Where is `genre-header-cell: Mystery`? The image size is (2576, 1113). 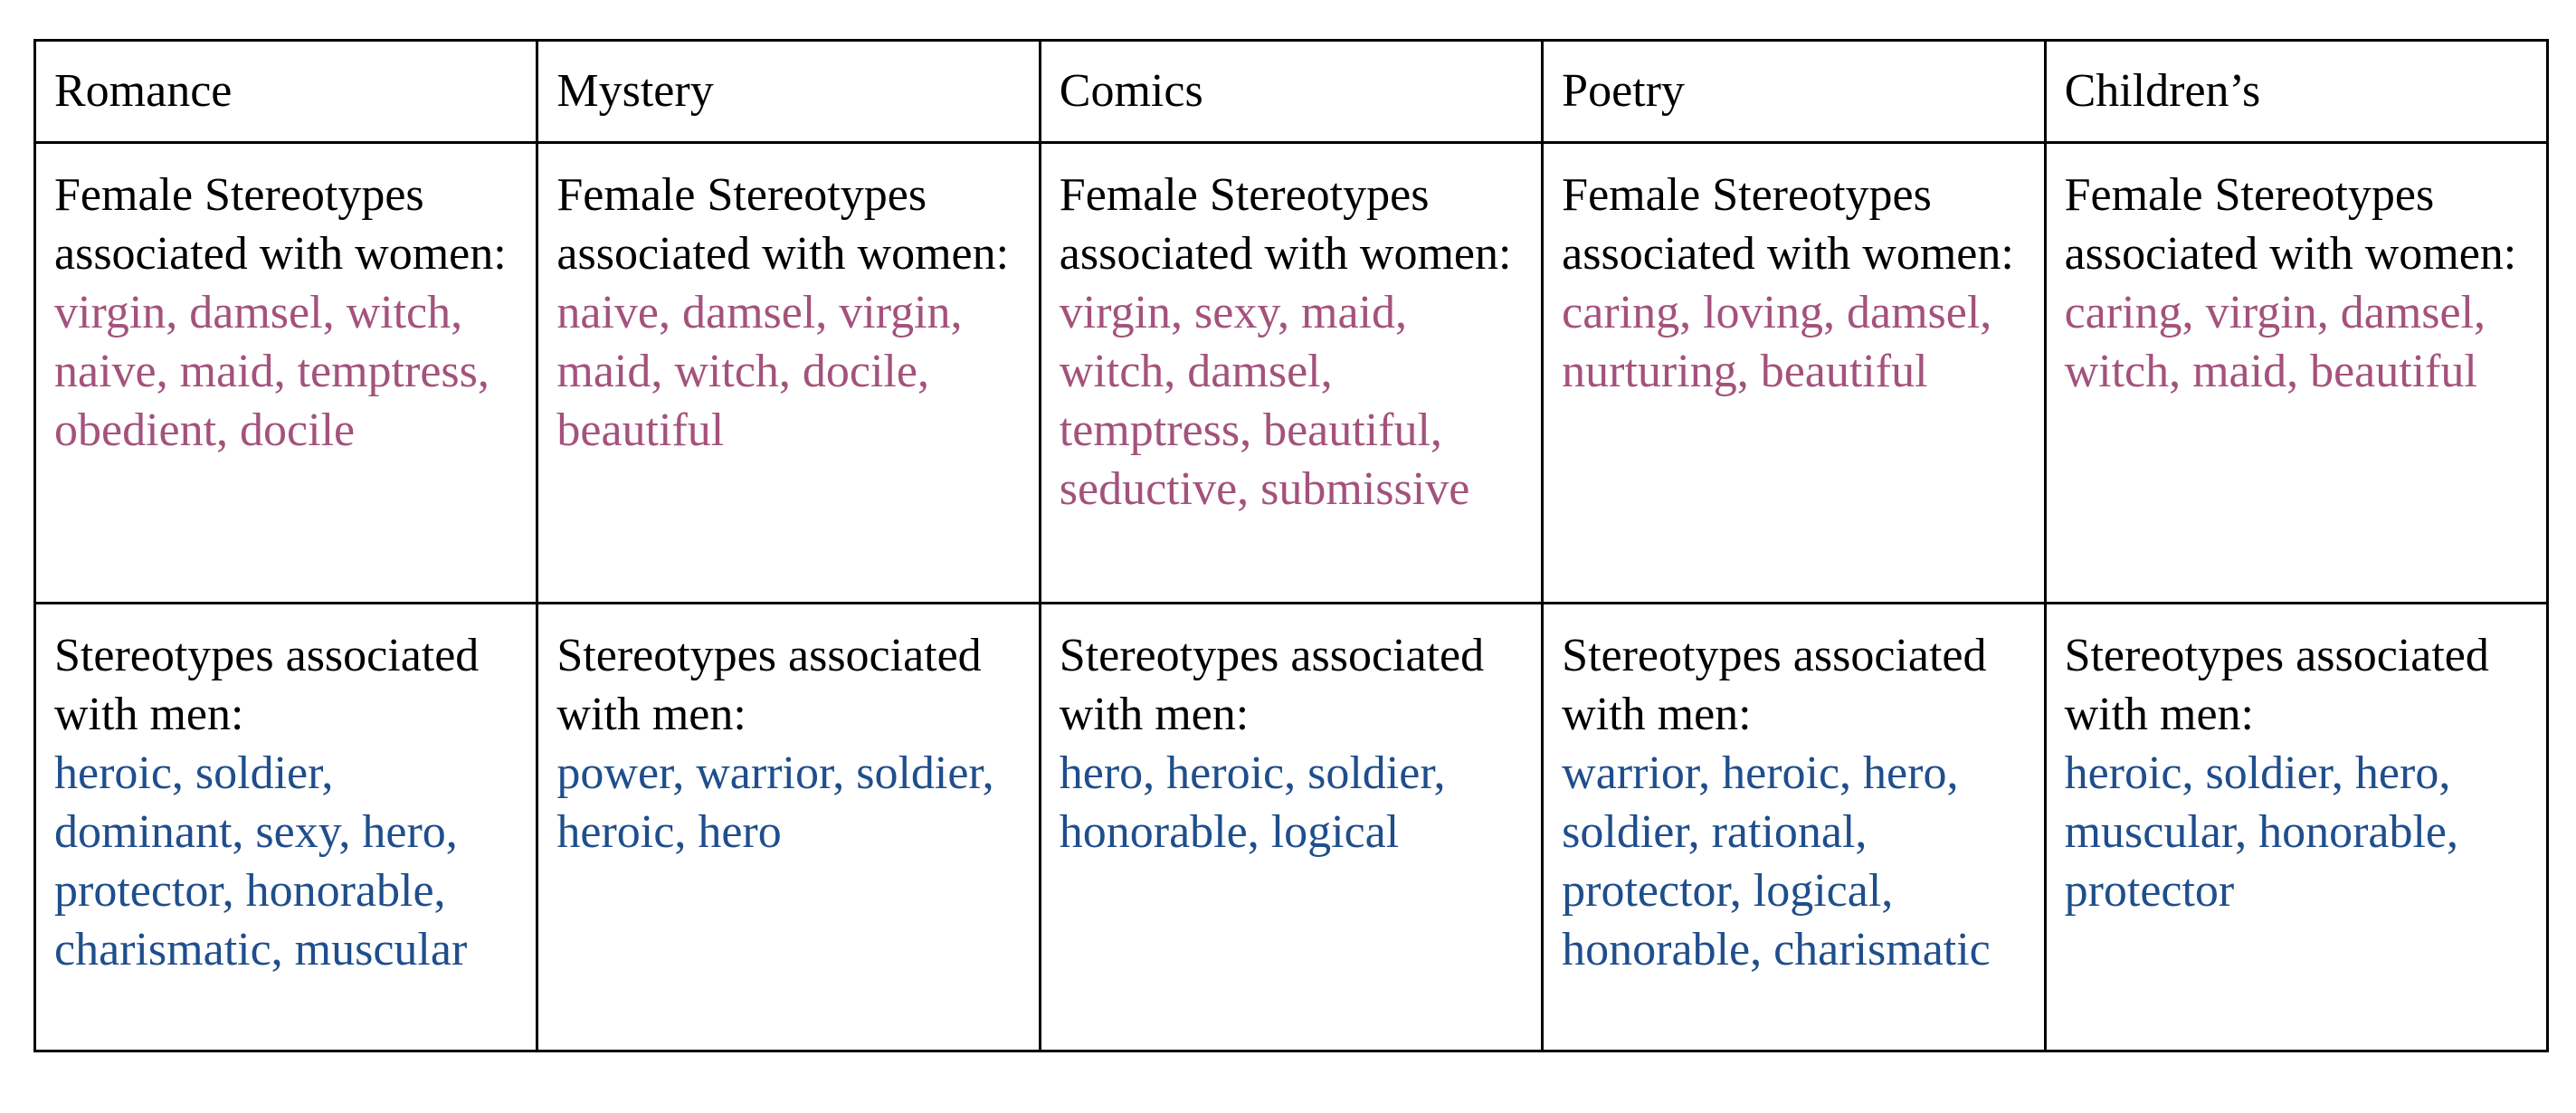 genre-header-cell: Mystery is located at coordinates (788, 91).